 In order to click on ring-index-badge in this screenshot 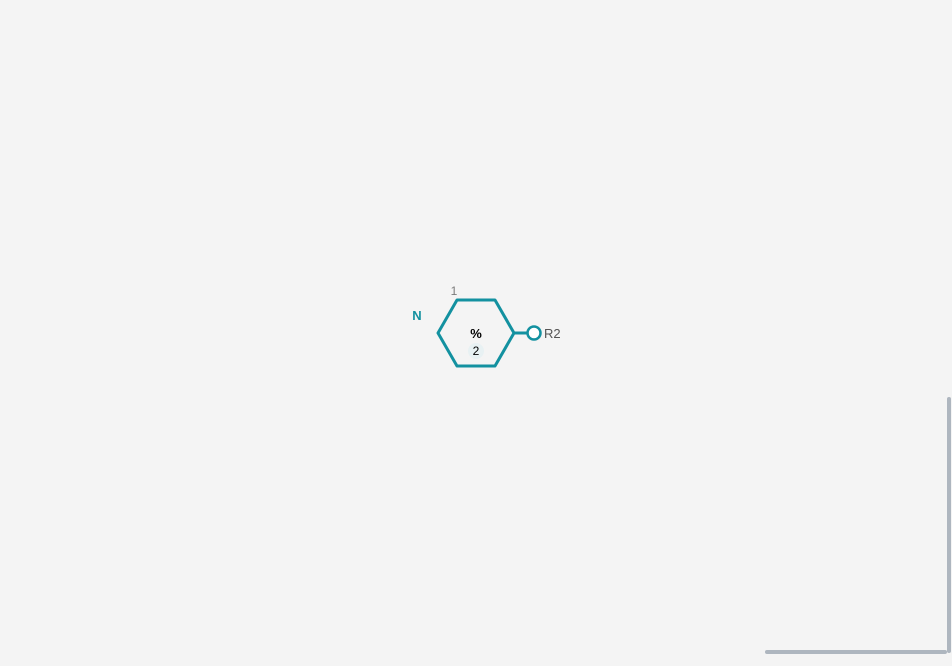, I will do `click(476, 351)`.